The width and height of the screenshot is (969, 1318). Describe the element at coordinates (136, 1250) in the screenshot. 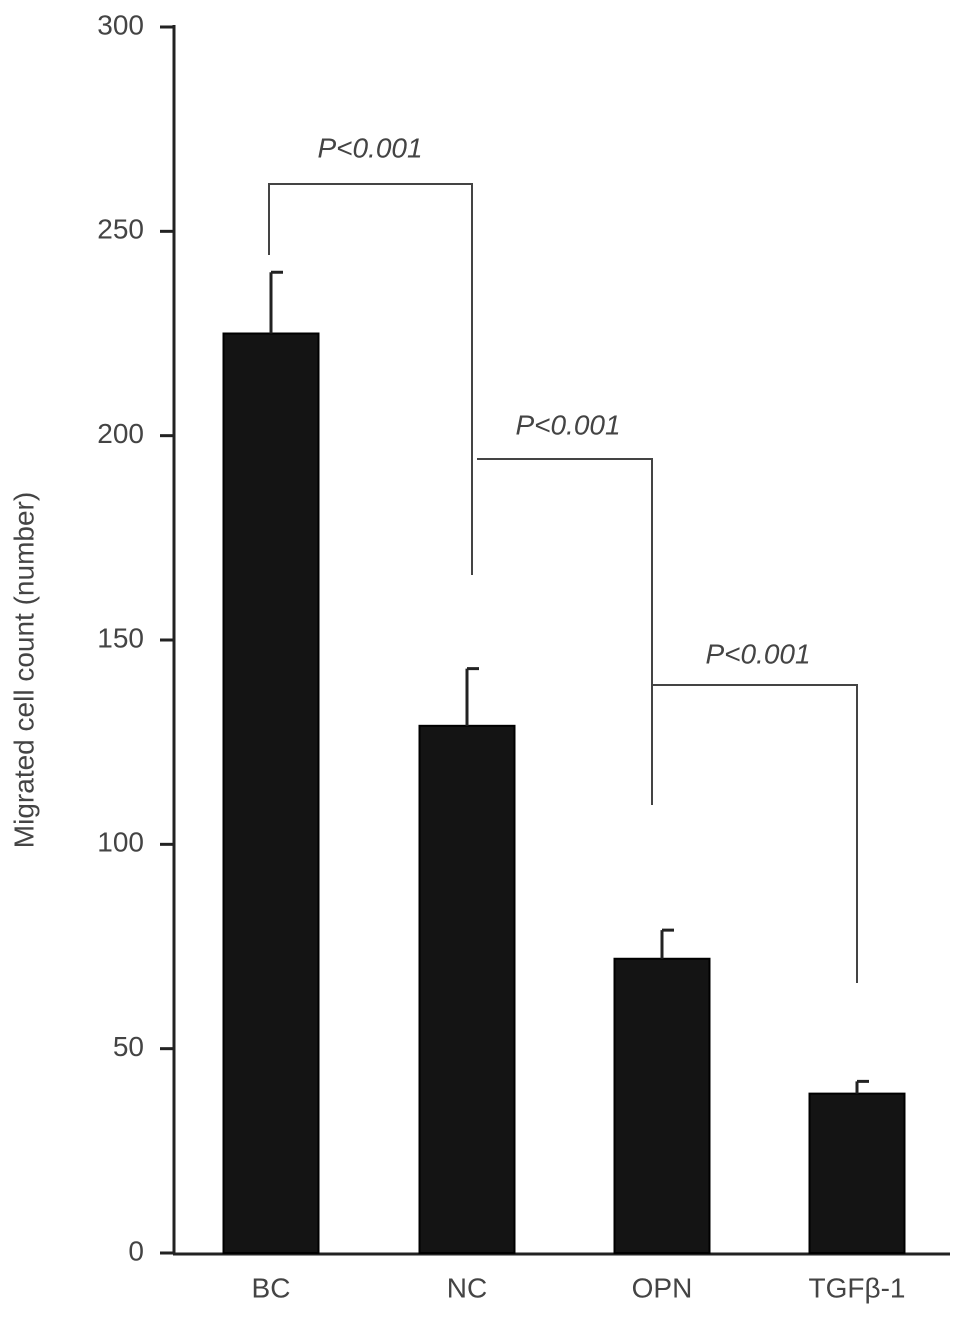

I see `y-tick-label: 0` at that location.